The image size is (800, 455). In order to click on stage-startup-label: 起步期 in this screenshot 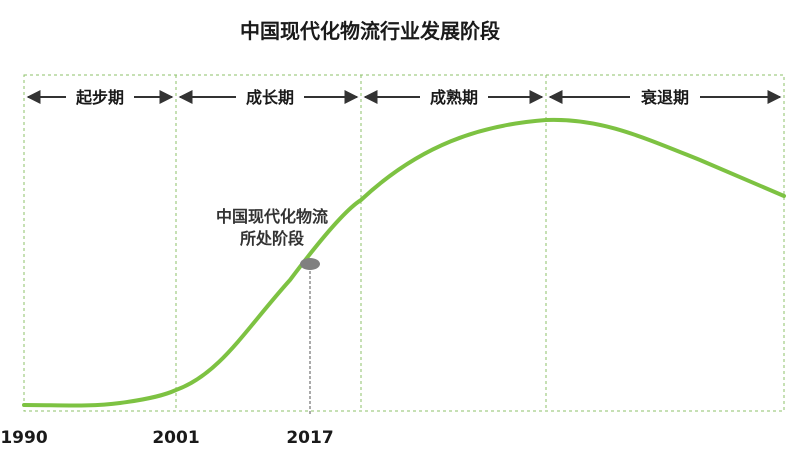, I will do `click(99, 97)`.